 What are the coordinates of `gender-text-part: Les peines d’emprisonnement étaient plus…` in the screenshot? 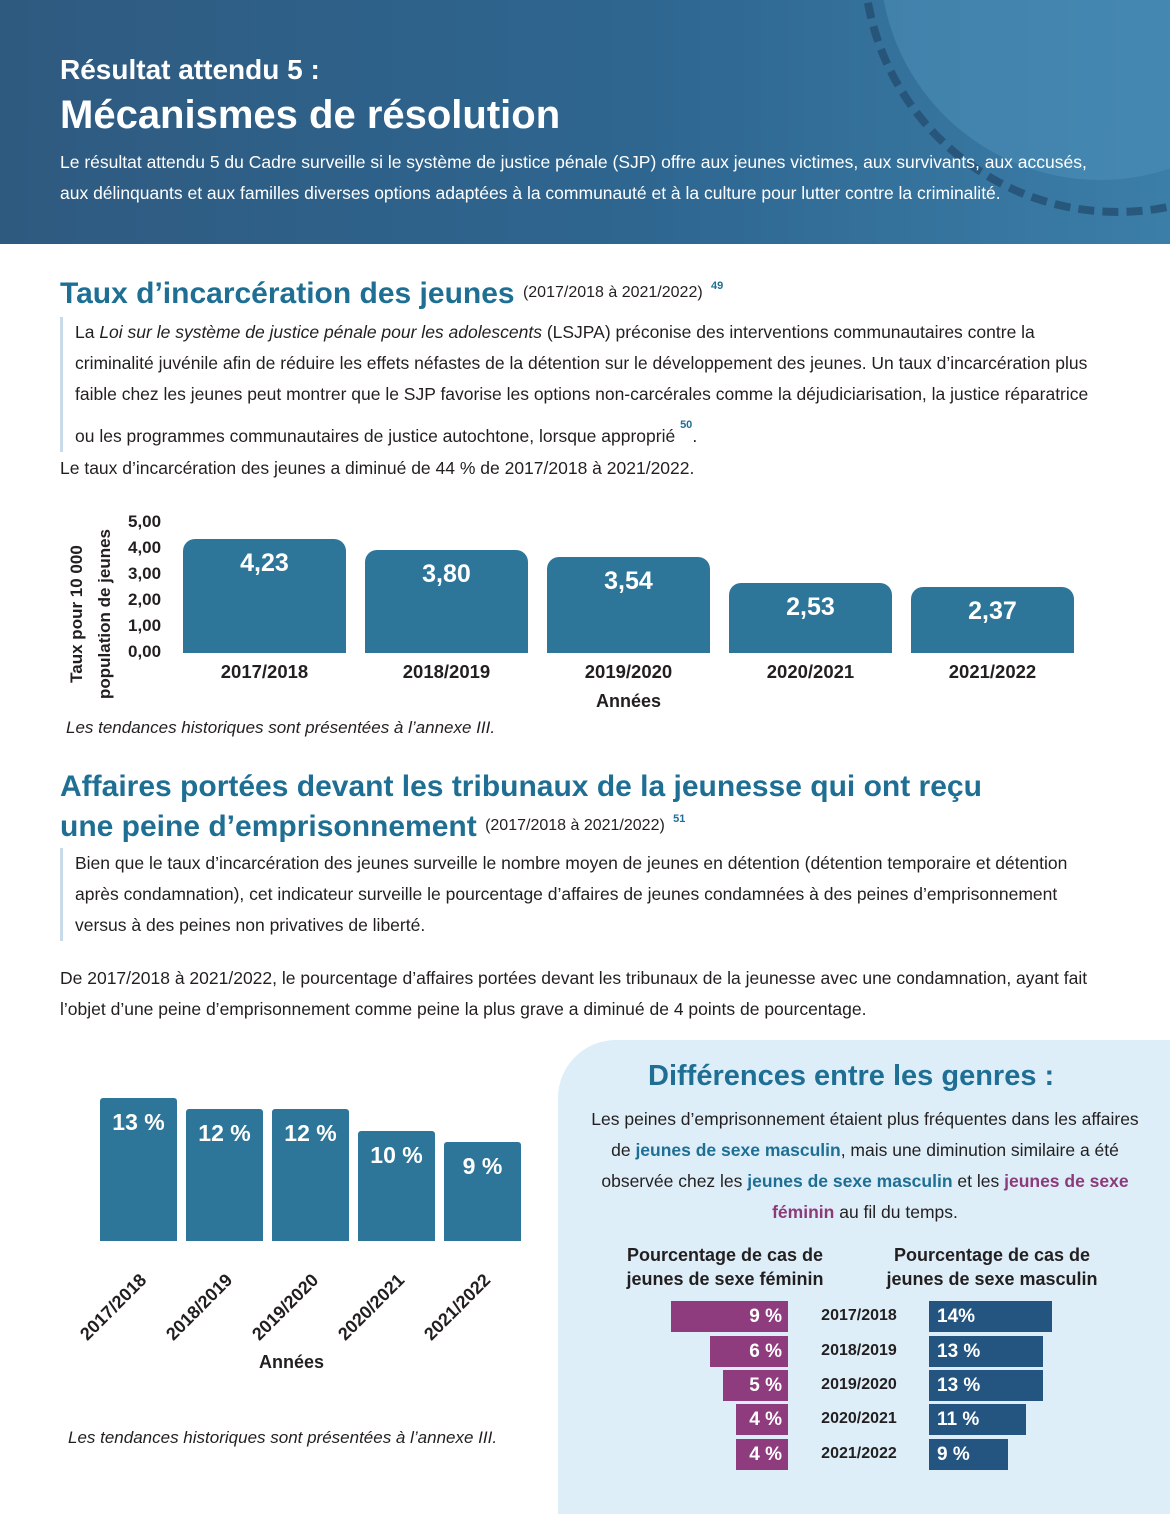 It's located at (865, 1134).